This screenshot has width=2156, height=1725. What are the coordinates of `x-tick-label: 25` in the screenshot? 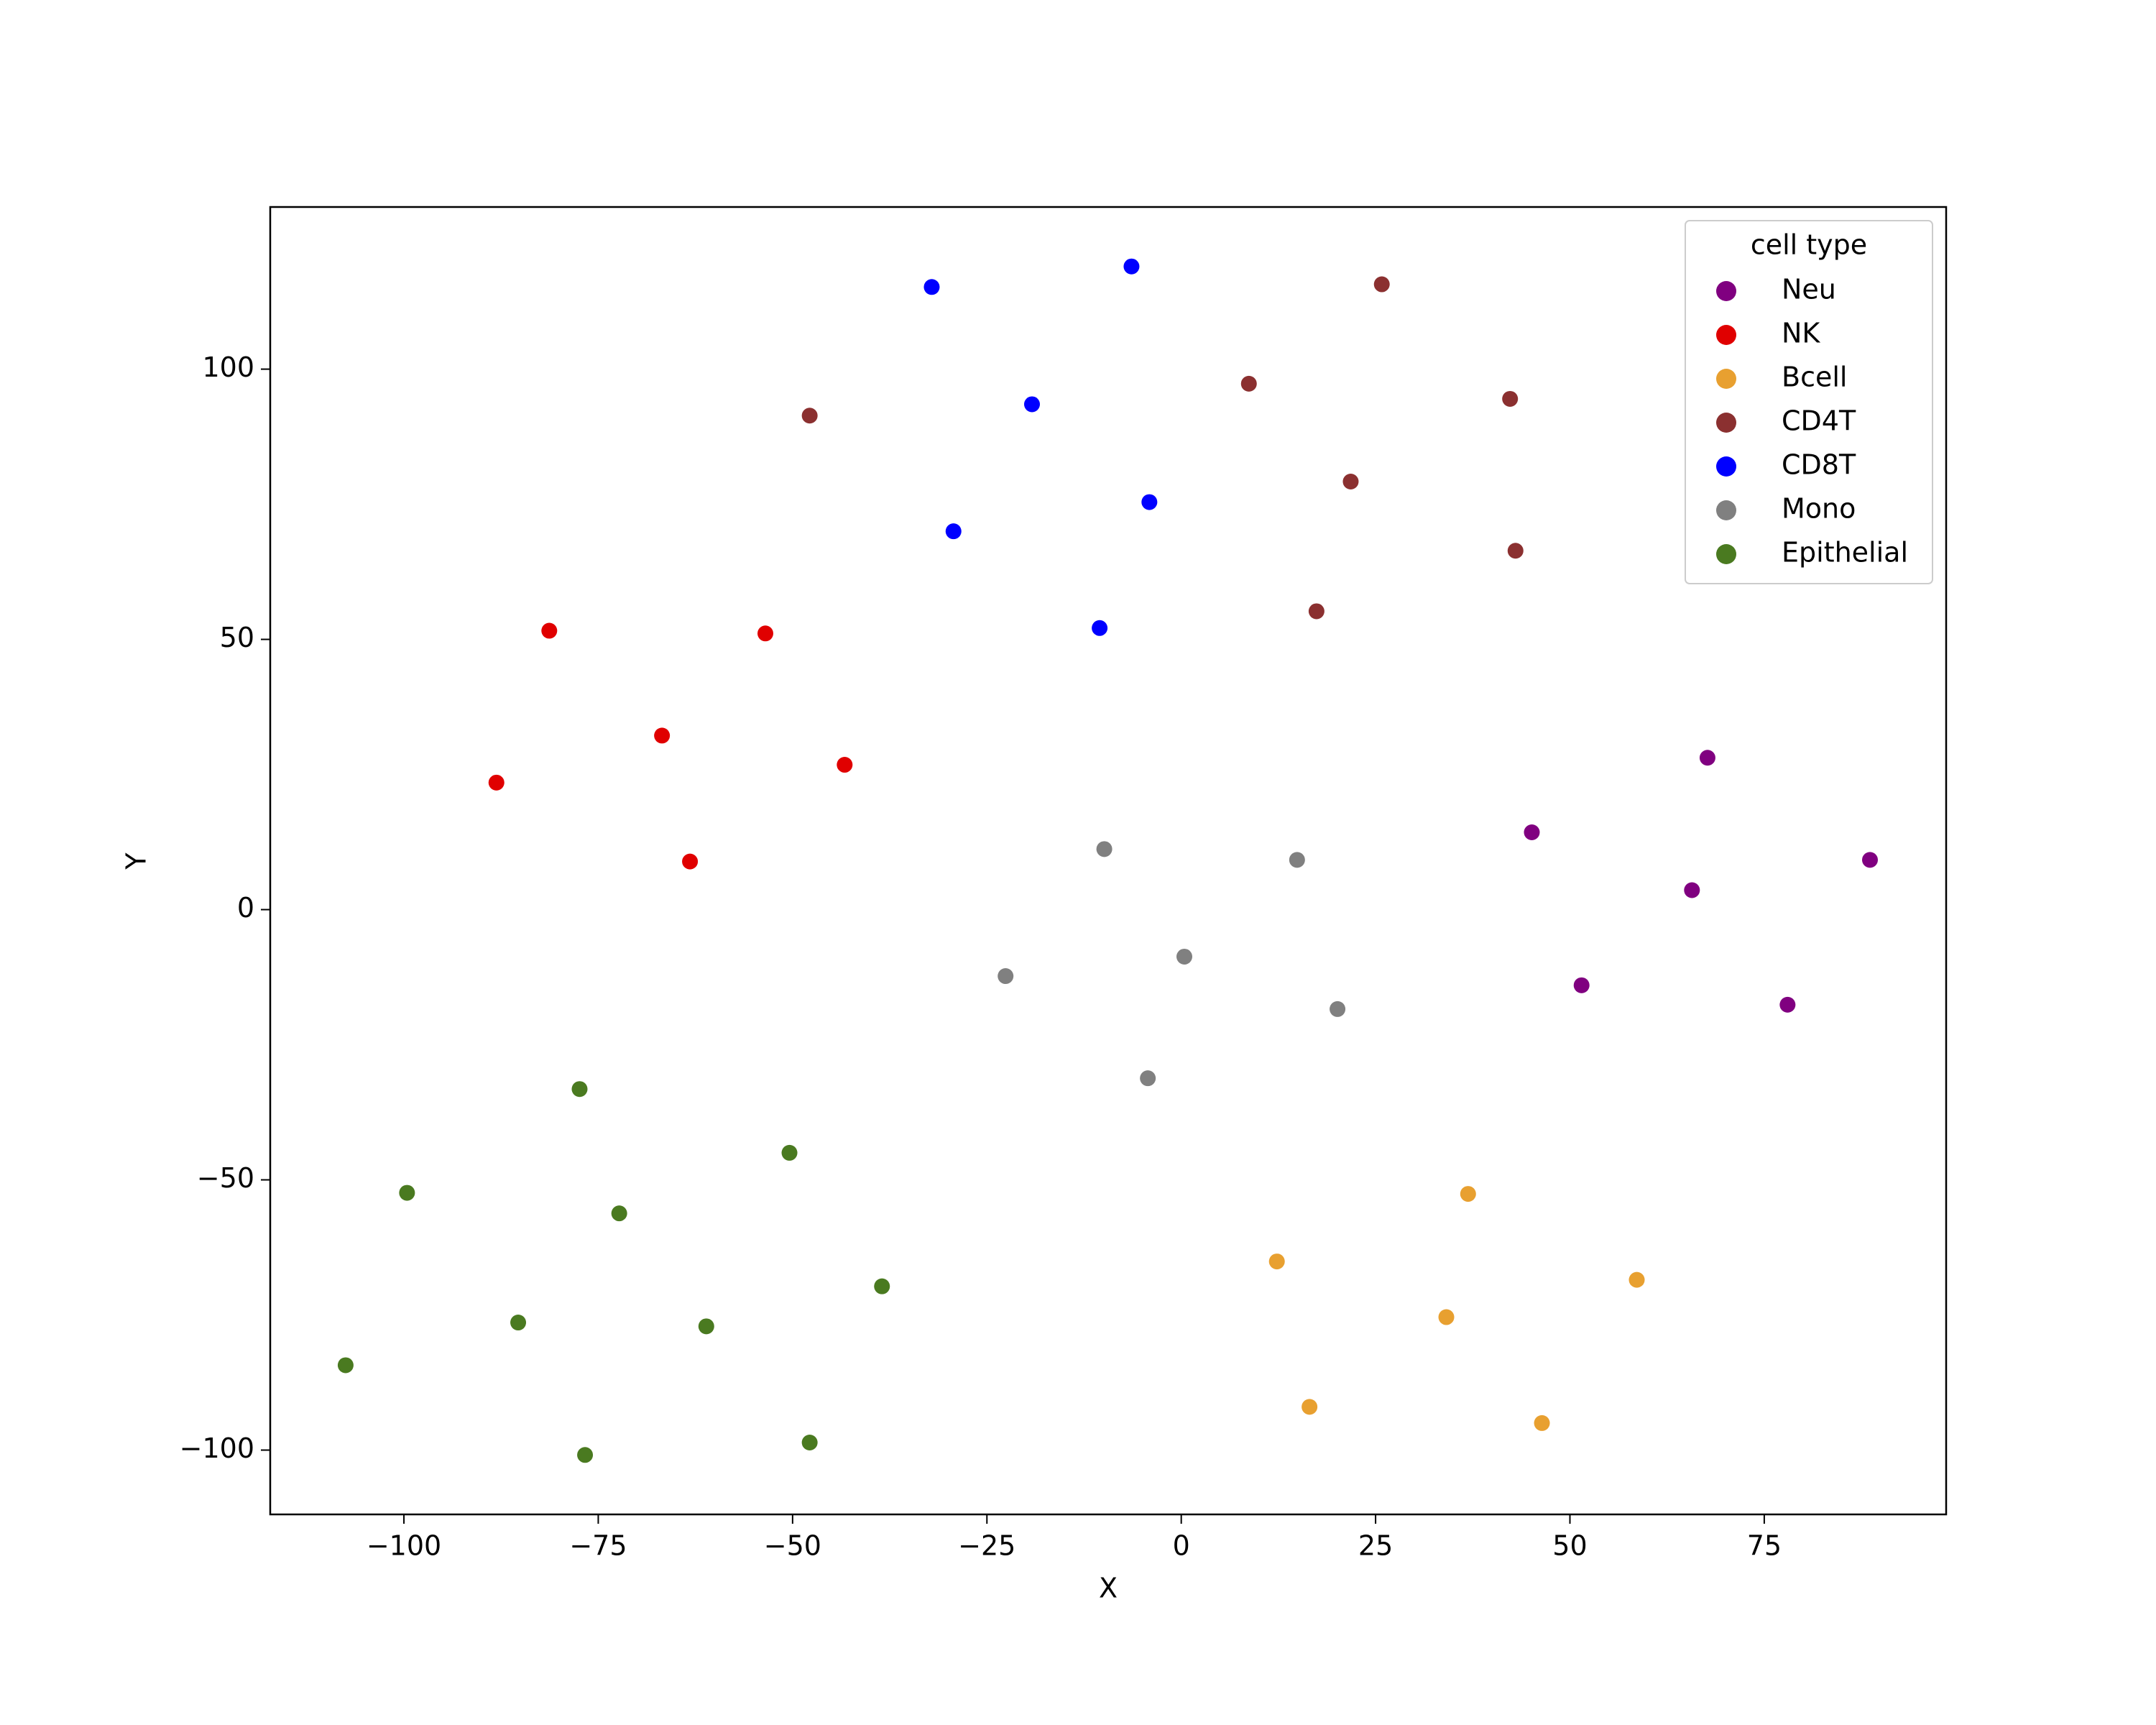 It's located at (1375, 1546).